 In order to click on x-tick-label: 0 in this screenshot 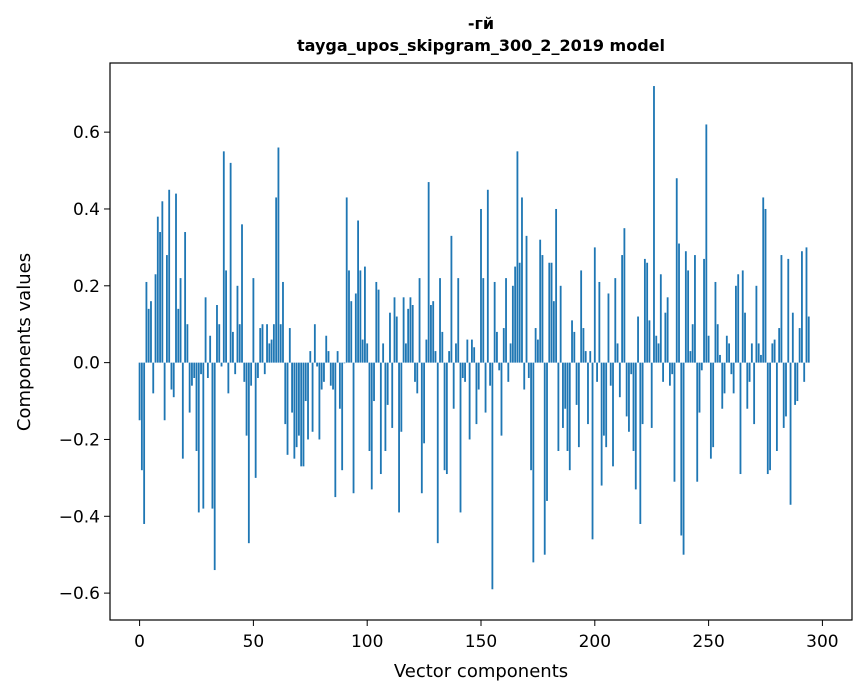, I will do `click(139, 642)`.